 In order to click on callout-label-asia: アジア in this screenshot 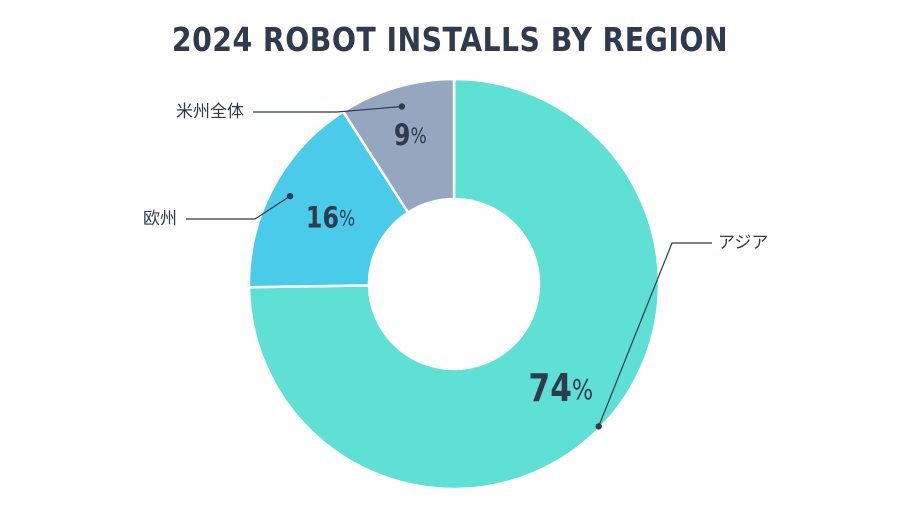, I will do `click(743, 243)`.